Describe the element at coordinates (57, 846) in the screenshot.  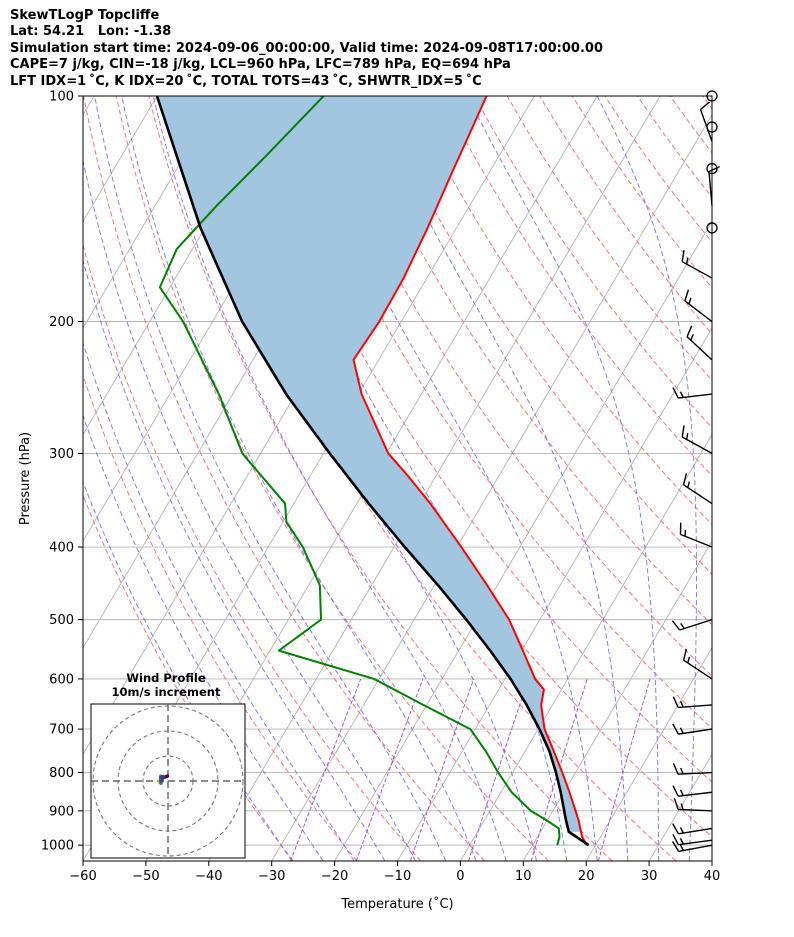
I see `y-tick-label: 1000` at that location.